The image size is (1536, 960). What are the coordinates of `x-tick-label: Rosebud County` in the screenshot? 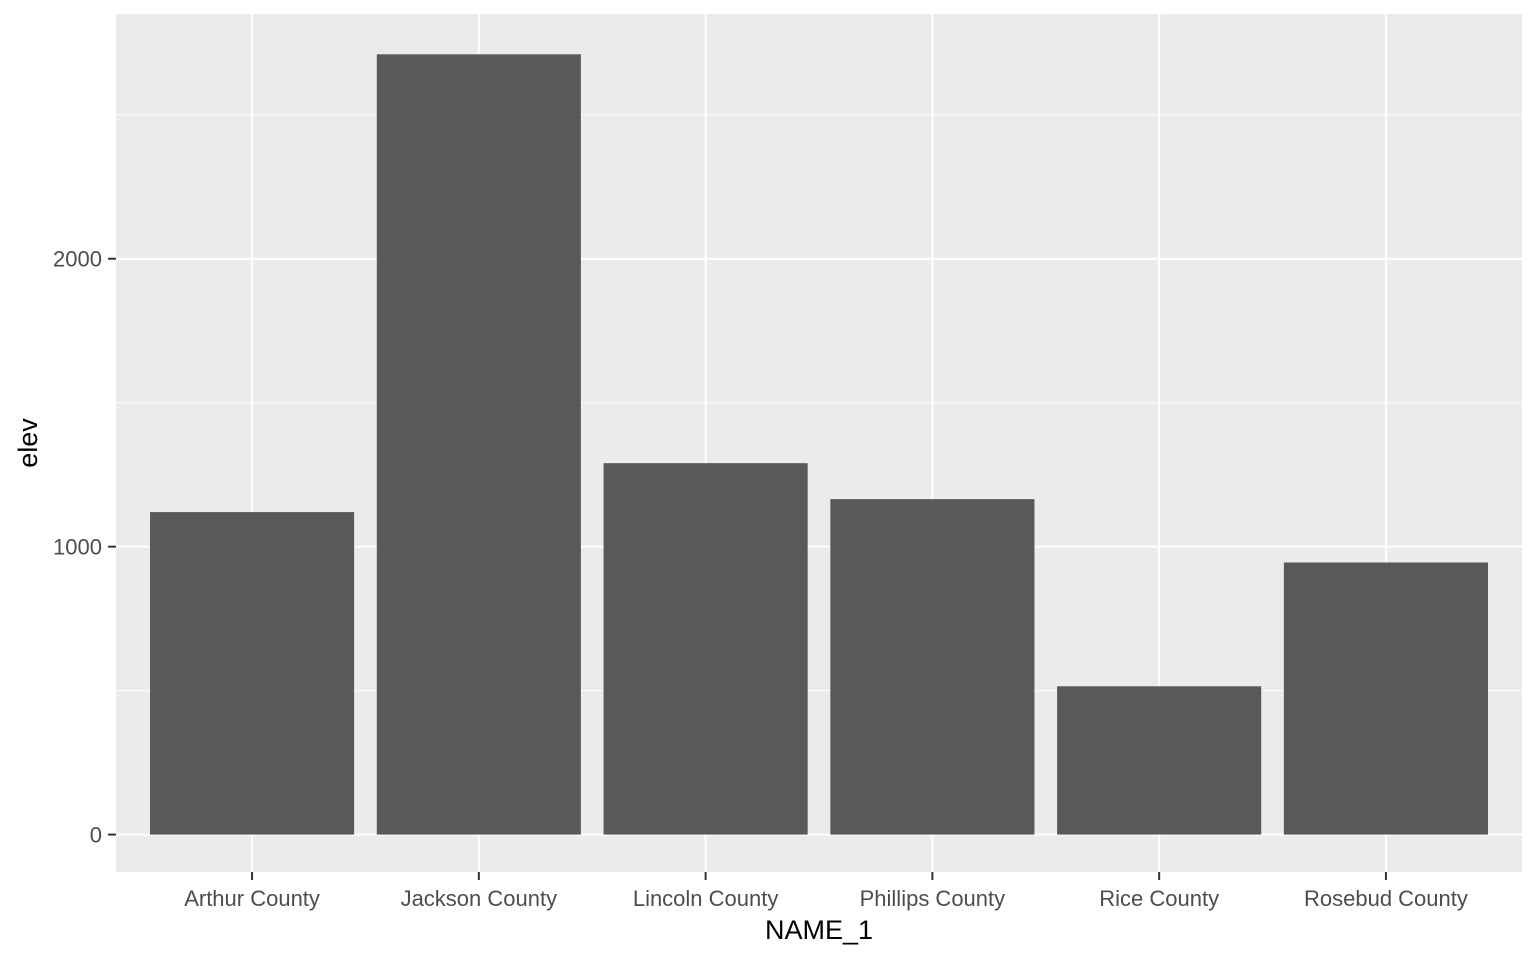 It's located at (1386, 898).